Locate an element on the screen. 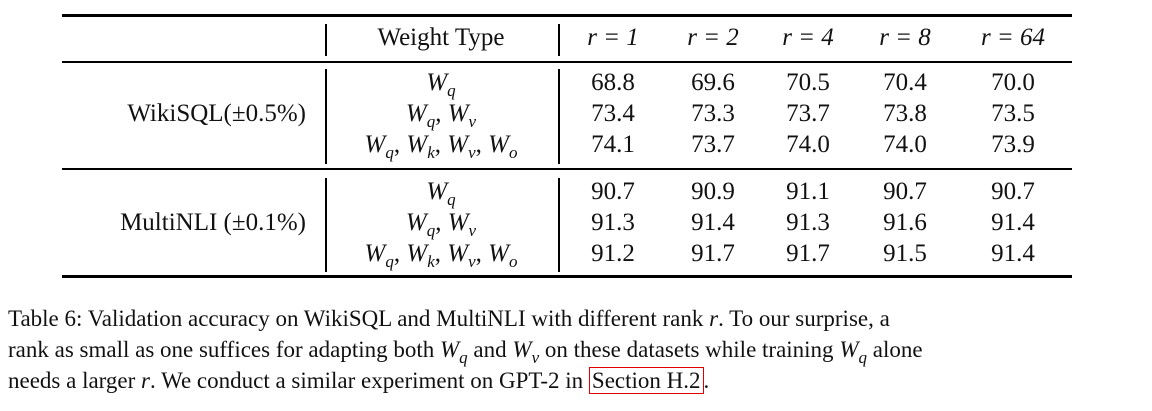 Image resolution: width=1152 pixels, height=411 pixels. header-weight-type: Weight Type is located at coordinates (441, 37).